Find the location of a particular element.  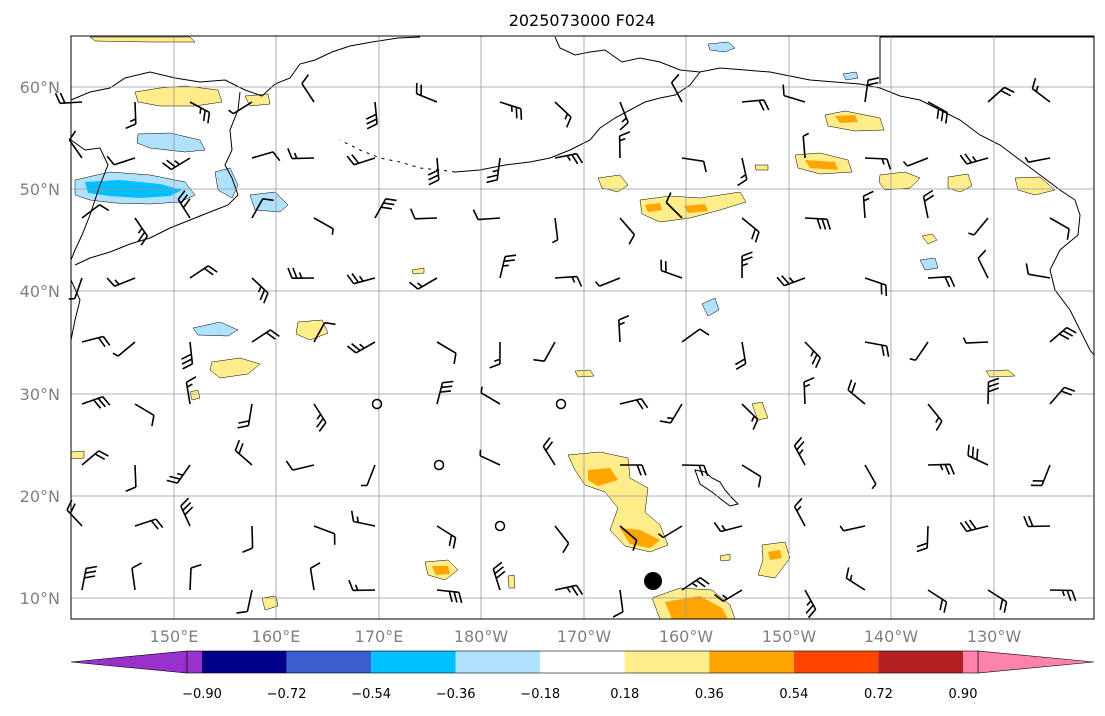

lon-label: 150°W is located at coordinates (789, 636).